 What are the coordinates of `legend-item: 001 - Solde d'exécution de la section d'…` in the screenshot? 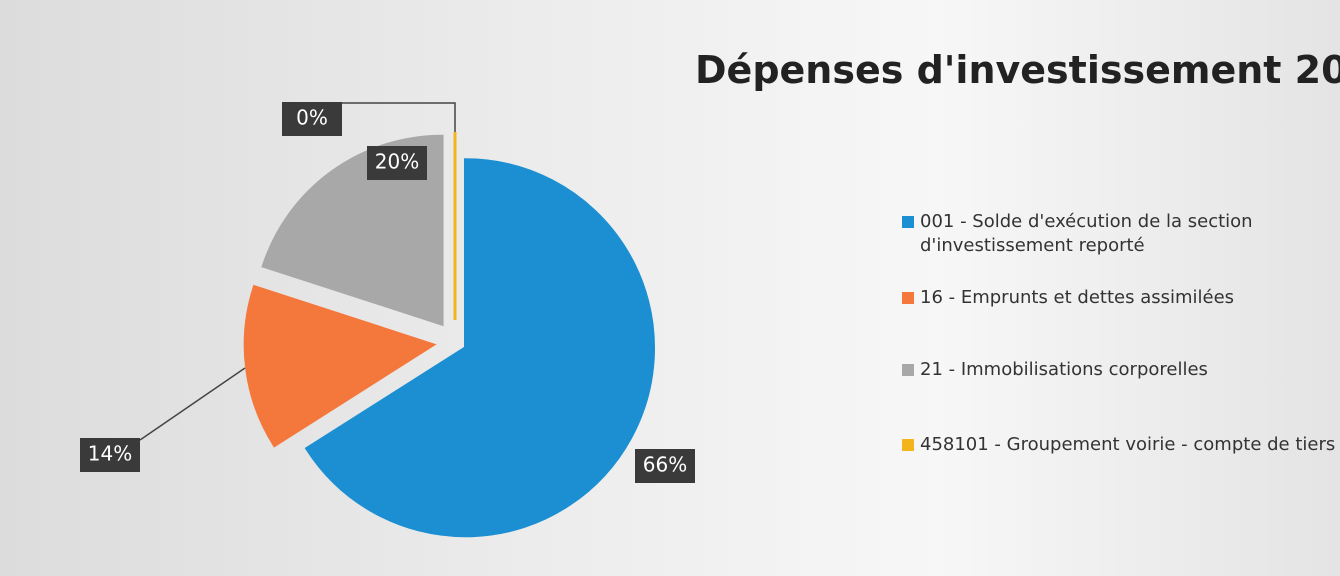 It's located at (1121, 234).